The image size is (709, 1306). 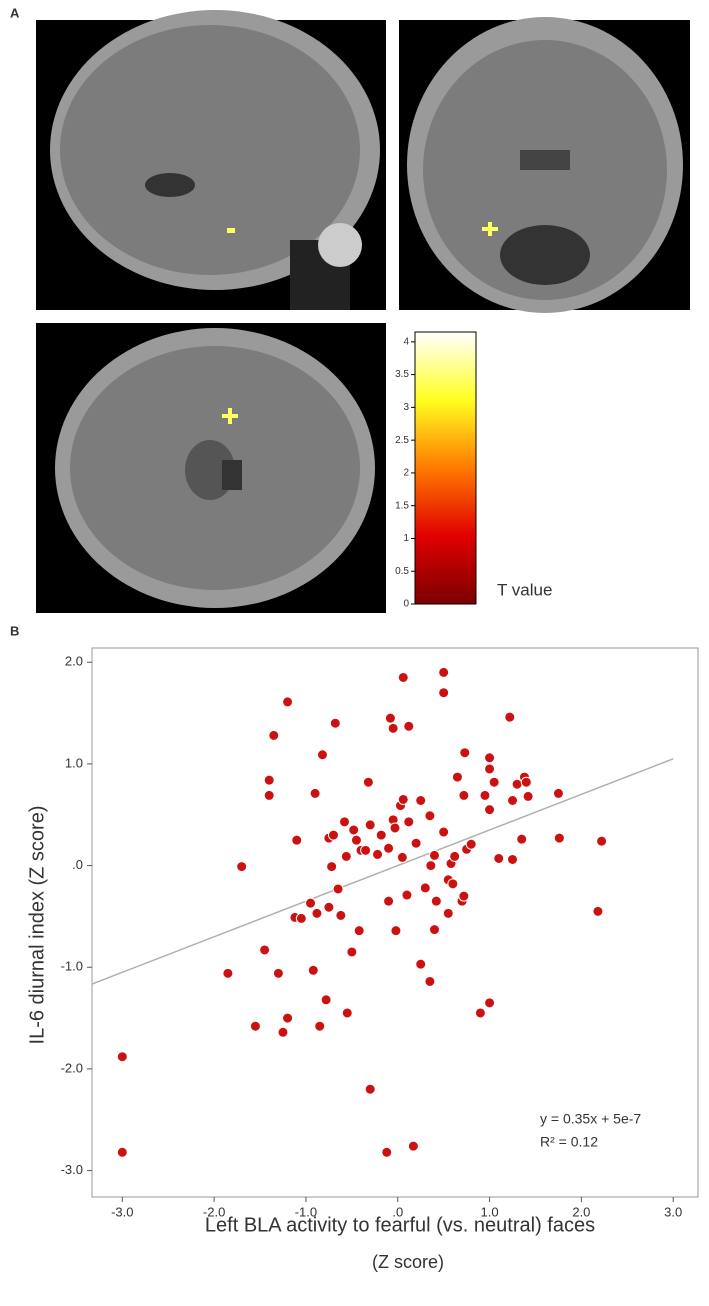 What do you see at coordinates (408, 1262) in the screenshot?
I see `x-axis-label: (Z score)` at bounding box center [408, 1262].